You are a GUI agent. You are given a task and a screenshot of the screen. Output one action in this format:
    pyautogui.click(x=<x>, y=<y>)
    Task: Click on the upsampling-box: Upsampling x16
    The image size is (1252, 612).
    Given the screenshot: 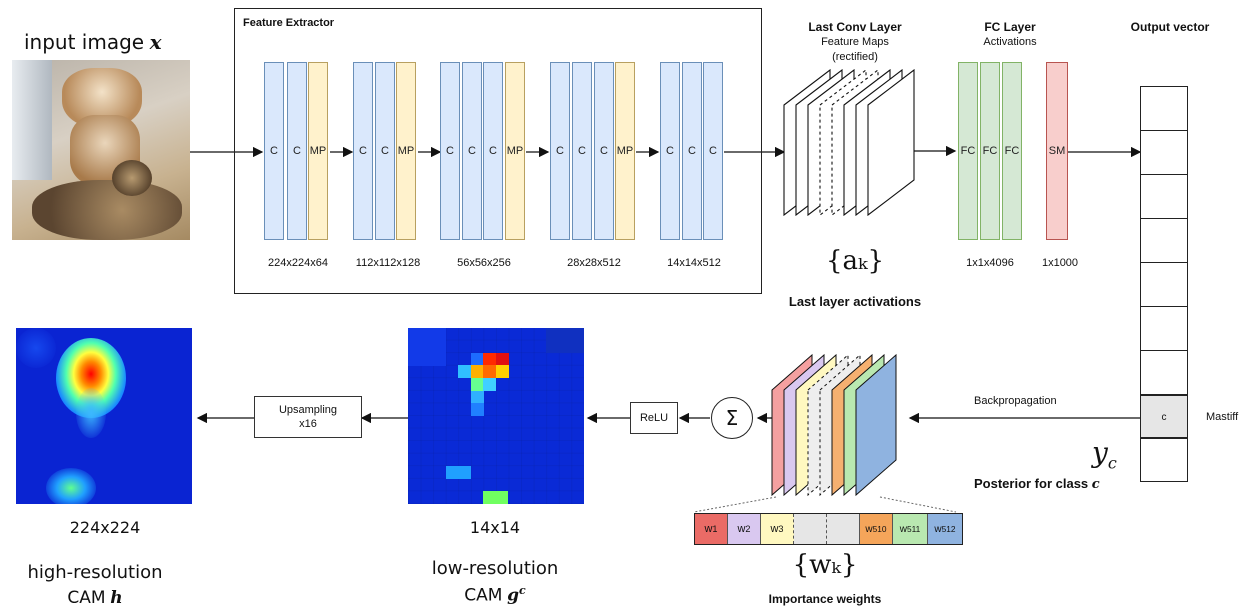 What is the action you would take?
    pyautogui.click(x=308, y=417)
    